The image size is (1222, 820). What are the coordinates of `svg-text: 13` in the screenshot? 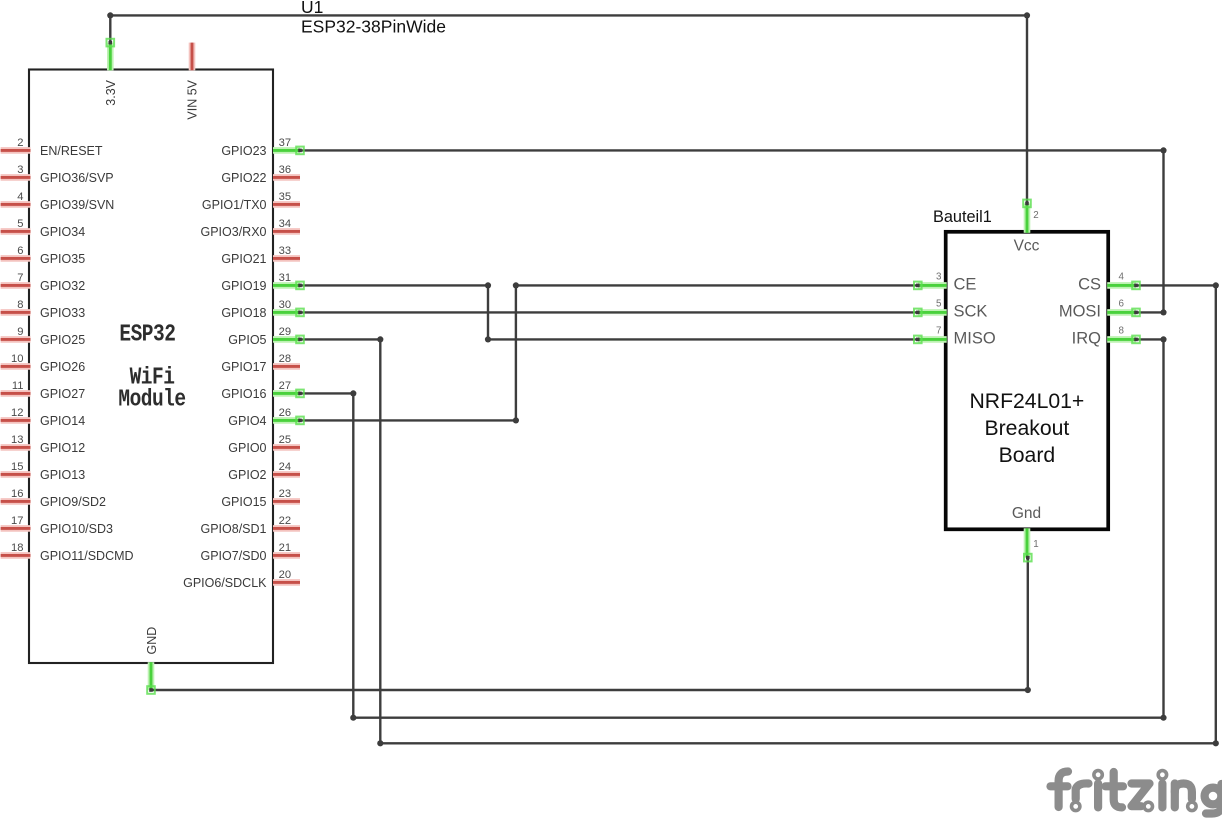 It's located at (17, 440).